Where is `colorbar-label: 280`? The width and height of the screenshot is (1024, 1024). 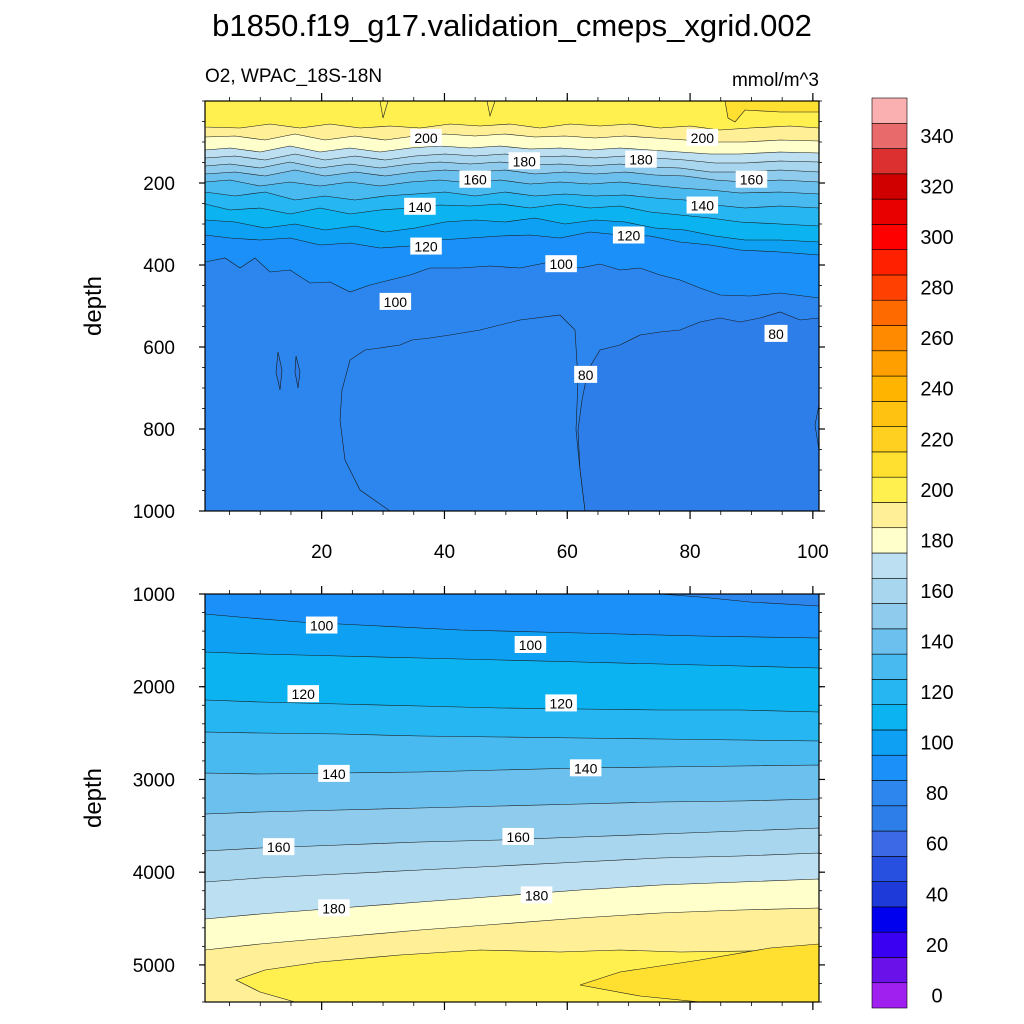 colorbar-label: 280 is located at coordinates (936, 289).